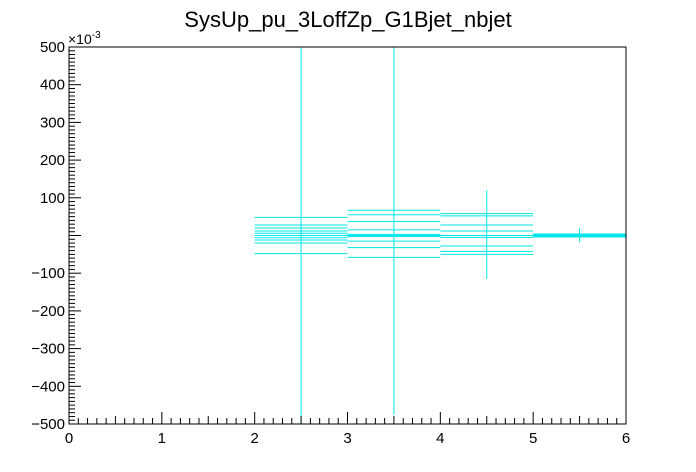 This screenshot has width=696, height=472. What do you see at coordinates (80, 39) in the screenshot?
I see `y-exponent-base: ×10` at bounding box center [80, 39].